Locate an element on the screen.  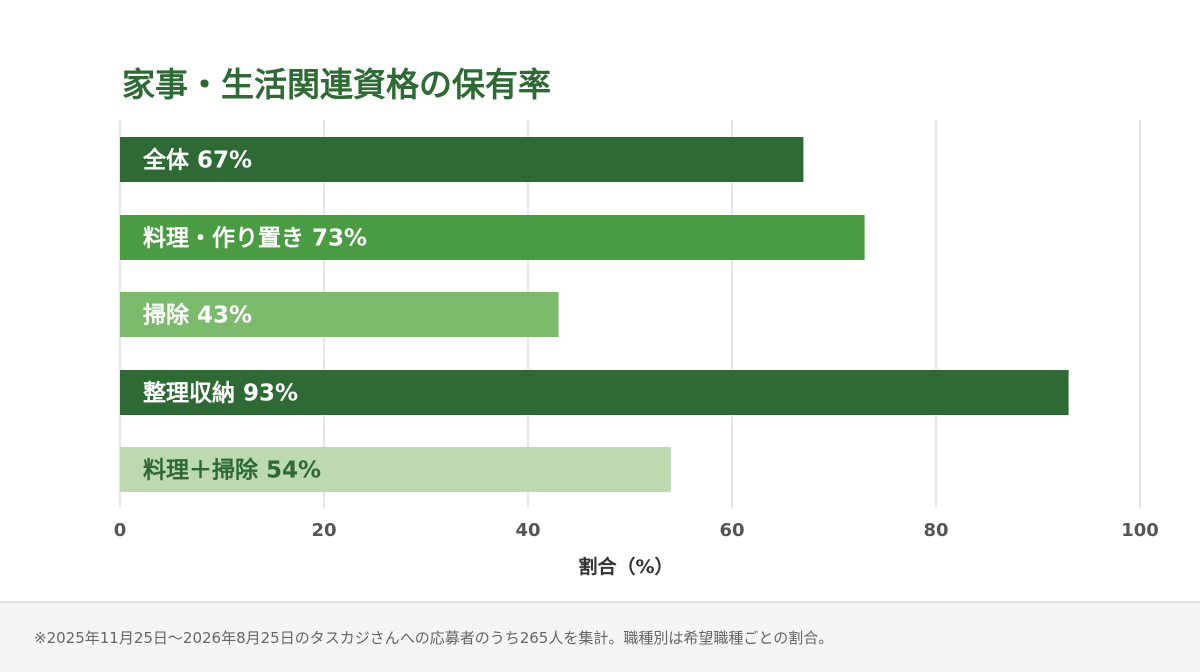
x-tick-label: 100 is located at coordinates (1140, 530).